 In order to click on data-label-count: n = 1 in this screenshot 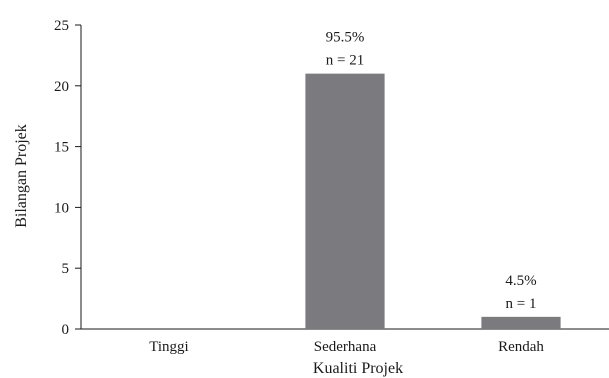, I will do `click(521, 304)`.